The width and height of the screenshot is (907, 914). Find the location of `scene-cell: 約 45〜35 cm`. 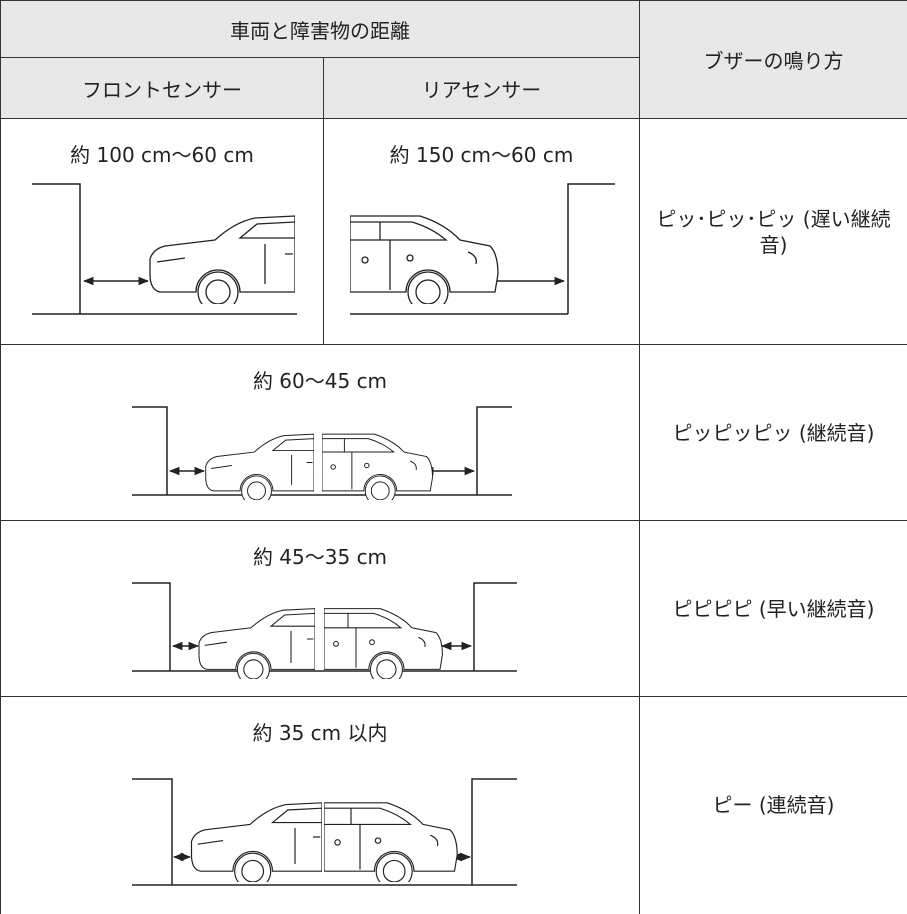

scene-cell: 約 45〜35 cm is located at coordinates (320, 609).